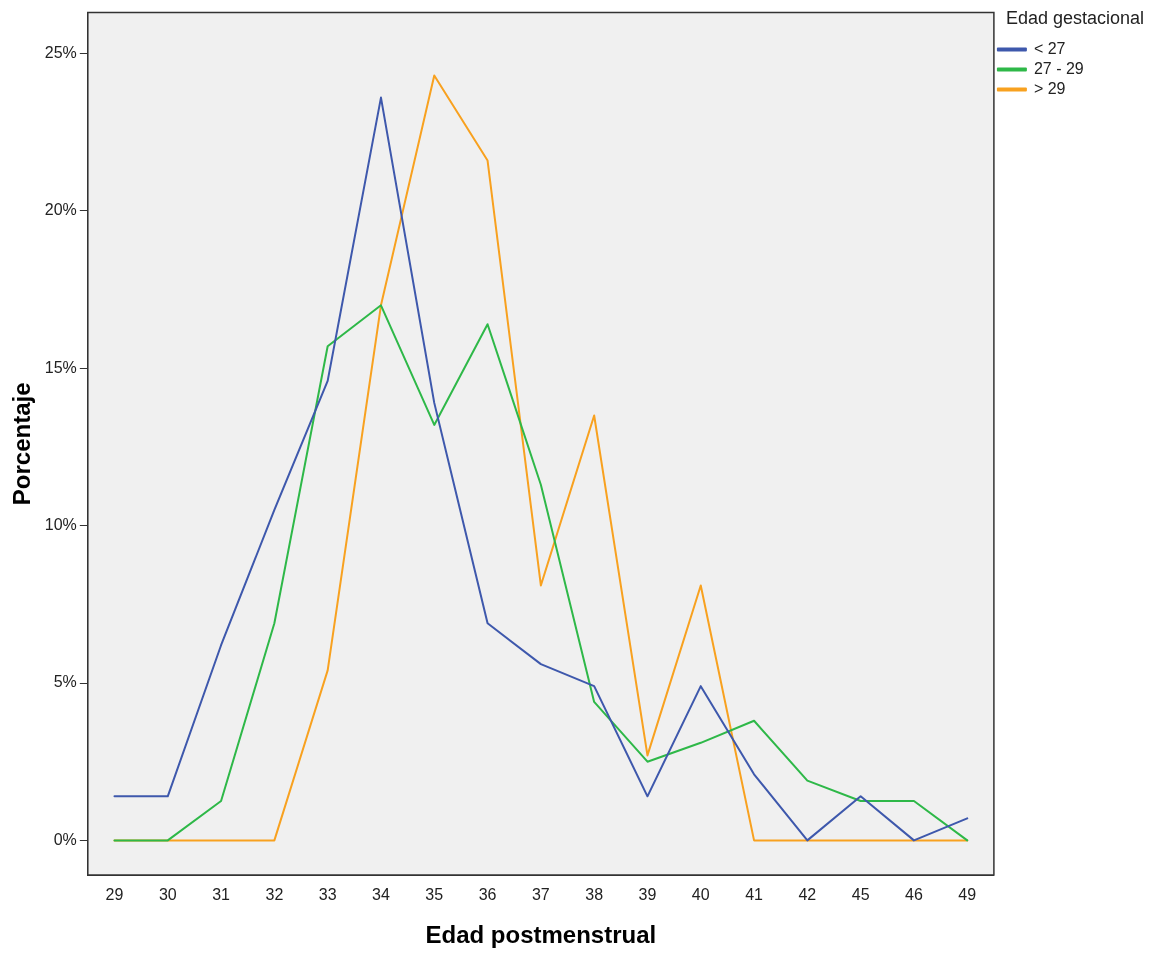 This screenshot has height=965, width=1166. I want to click on legend-title: Edad gestacional, so click(1074, 17).